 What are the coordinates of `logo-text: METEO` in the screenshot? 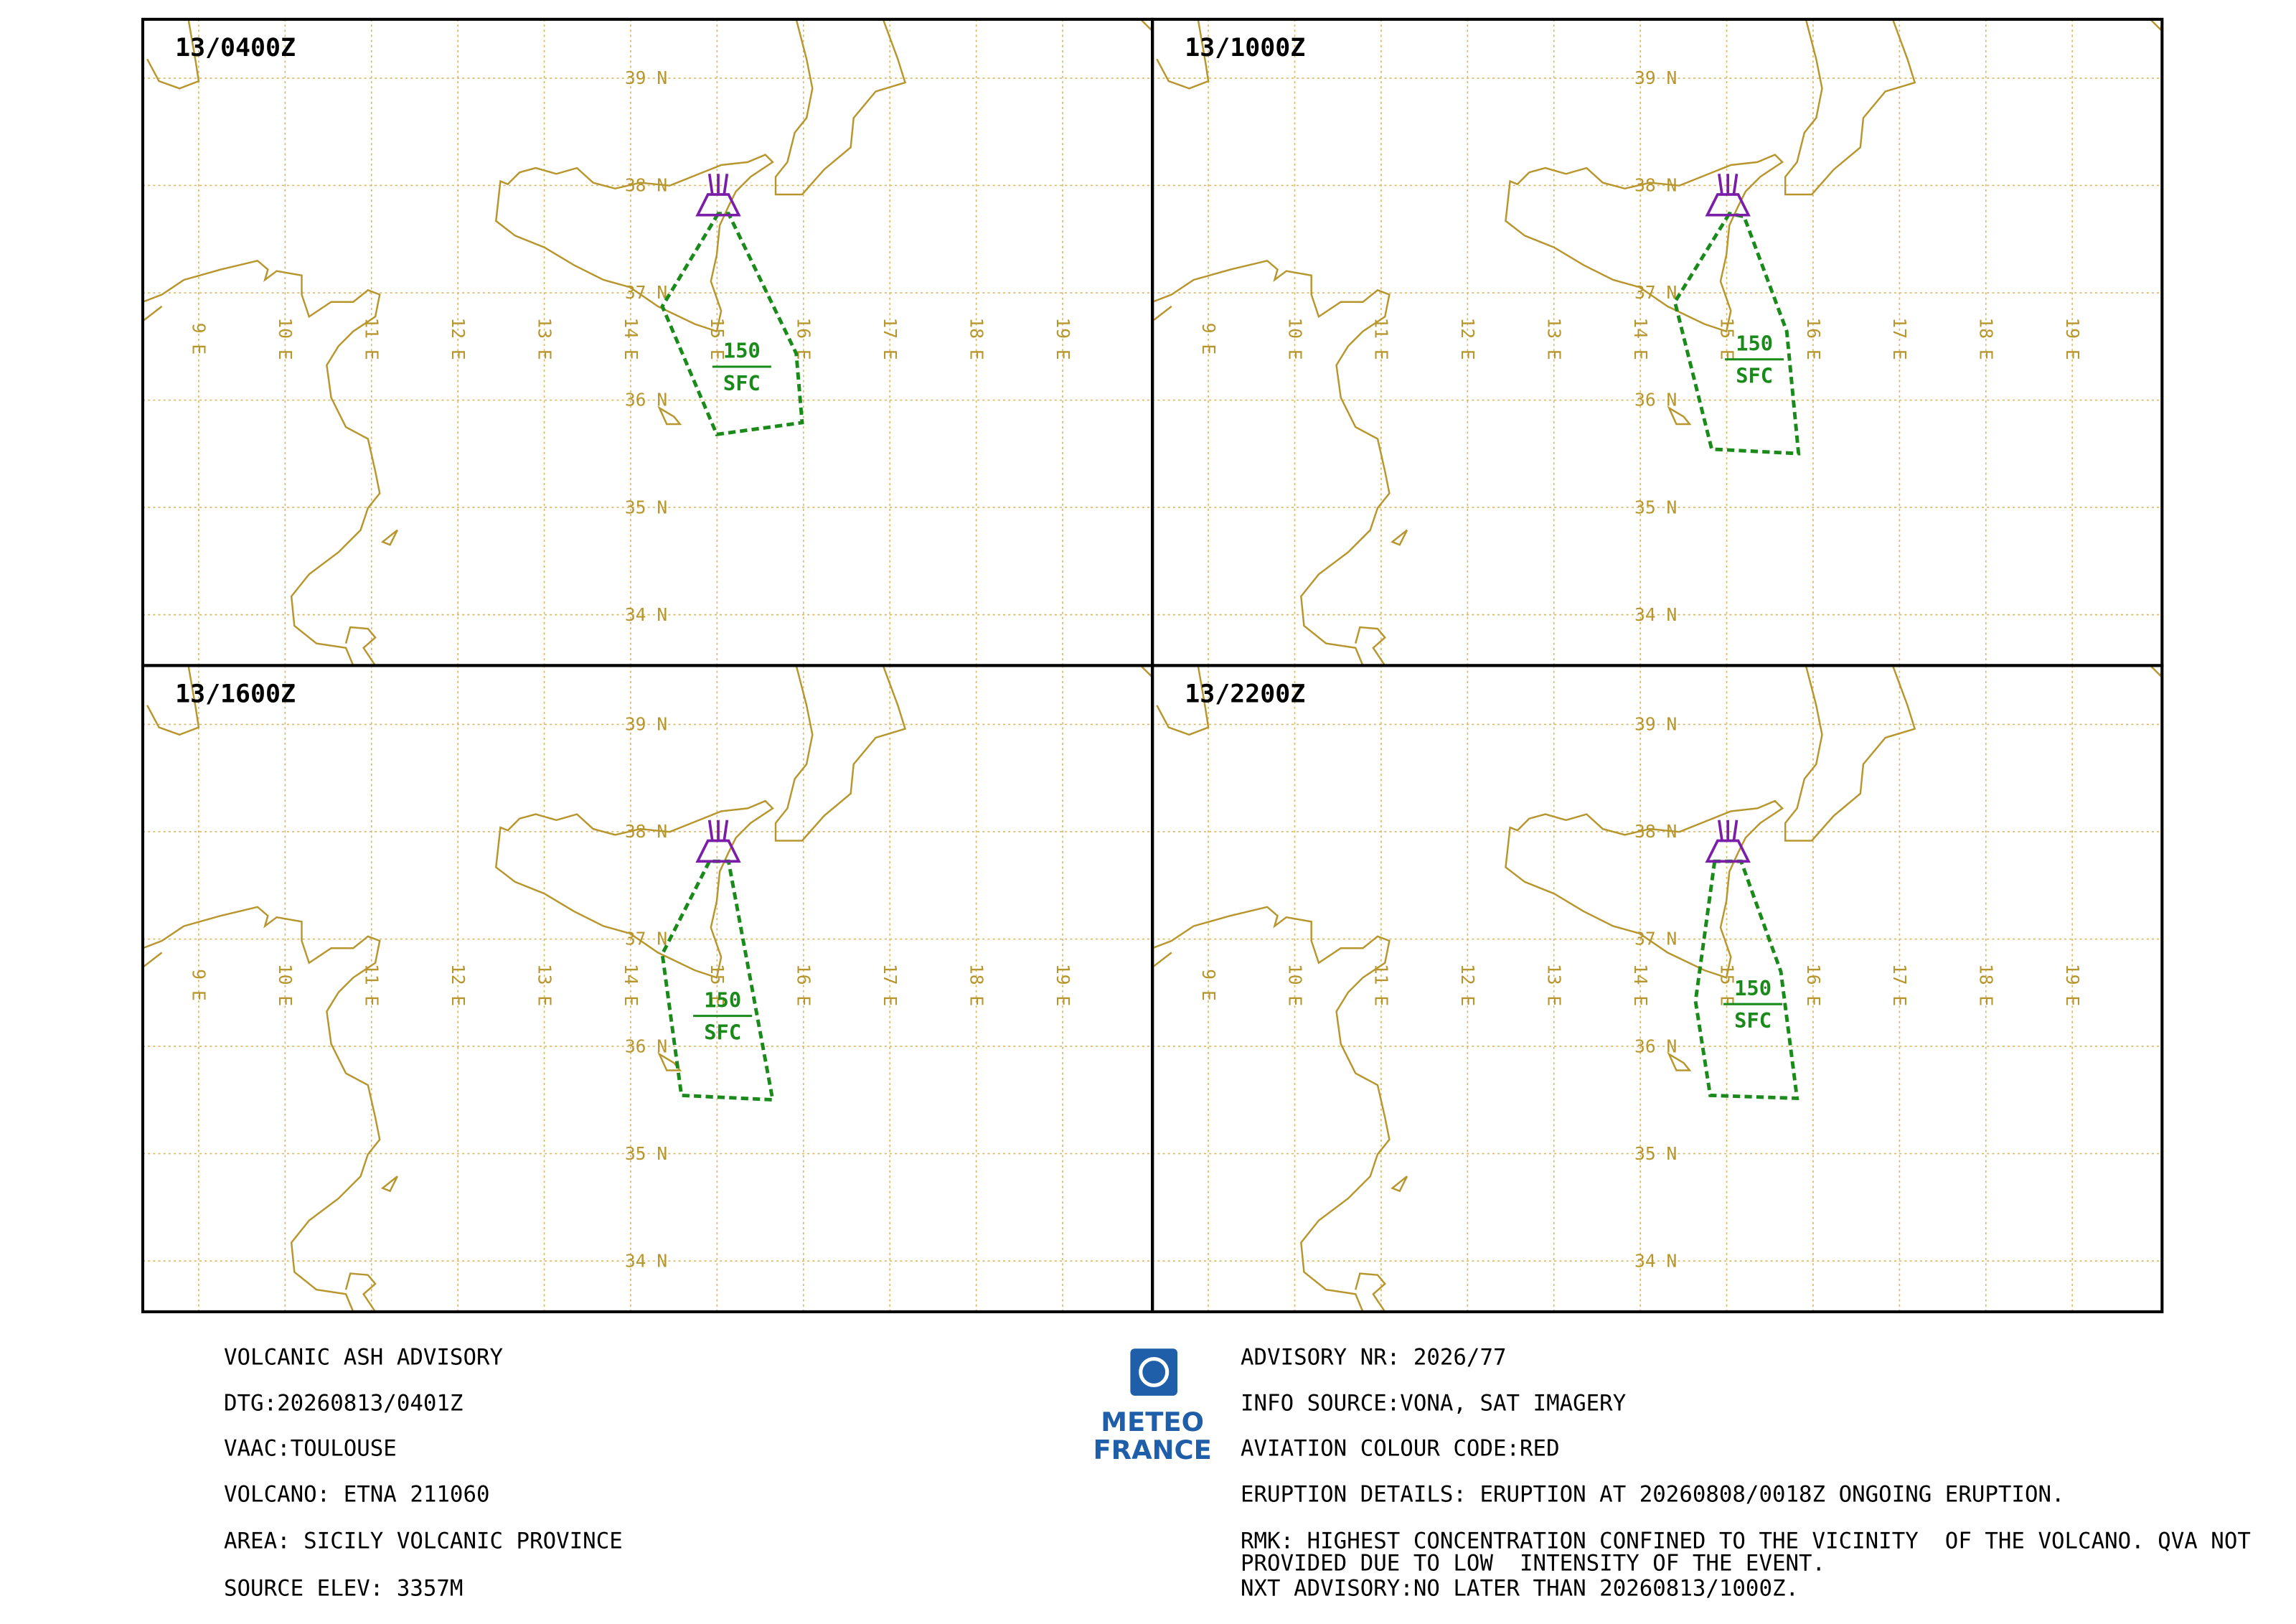 It's located at (1153, 1422).